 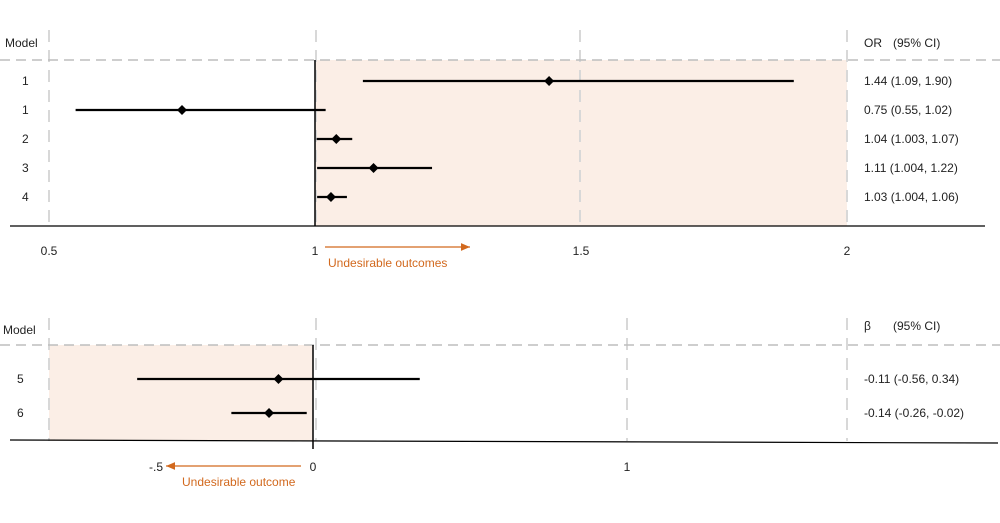 What do you see at coordinates (25, 168) in the screenshot?
I see `model-label: 3` at bounding box center [25, 168].